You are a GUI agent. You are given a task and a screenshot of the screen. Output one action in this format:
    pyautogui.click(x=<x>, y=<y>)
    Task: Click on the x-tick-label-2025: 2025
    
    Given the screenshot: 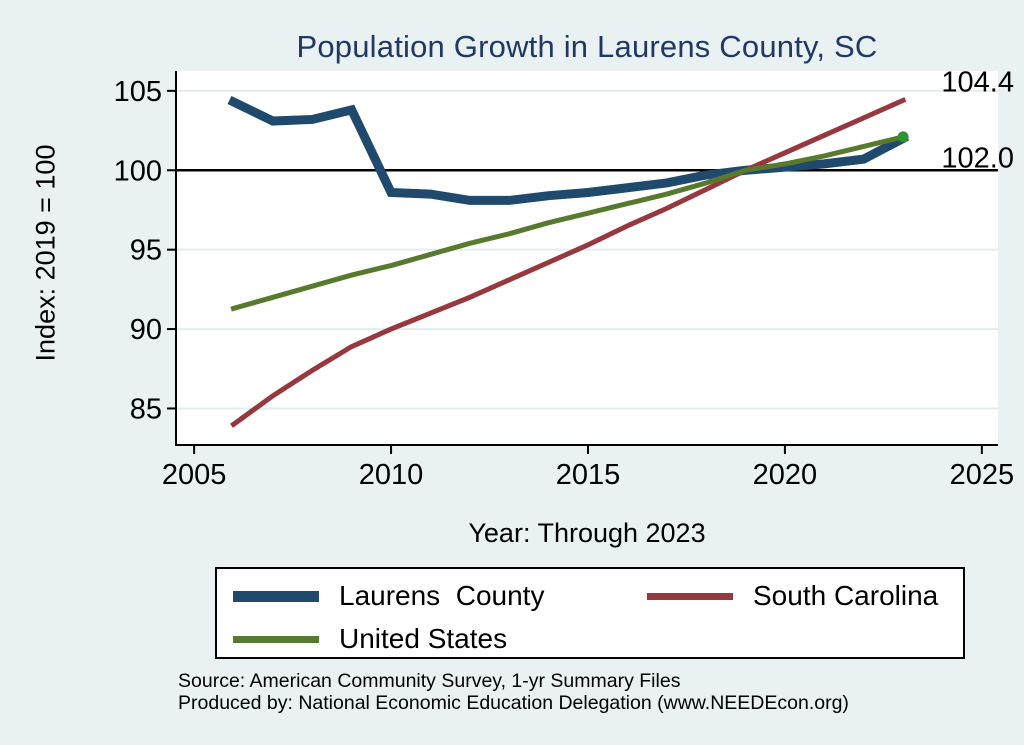 What is the action you would take?
    pyautogui.click(x=982, y=475)
    